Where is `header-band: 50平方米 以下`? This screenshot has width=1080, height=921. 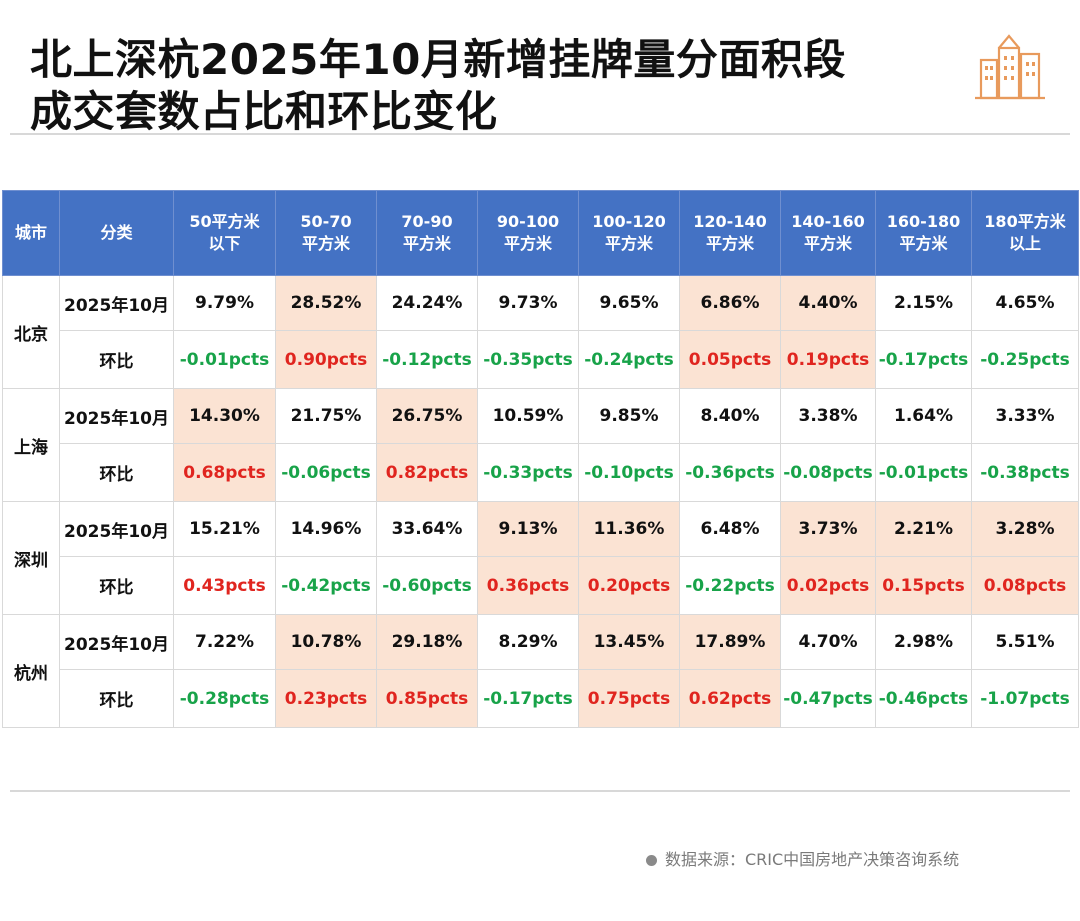
header-band: 50平方米 以下 is located at coordinates (224, 233).